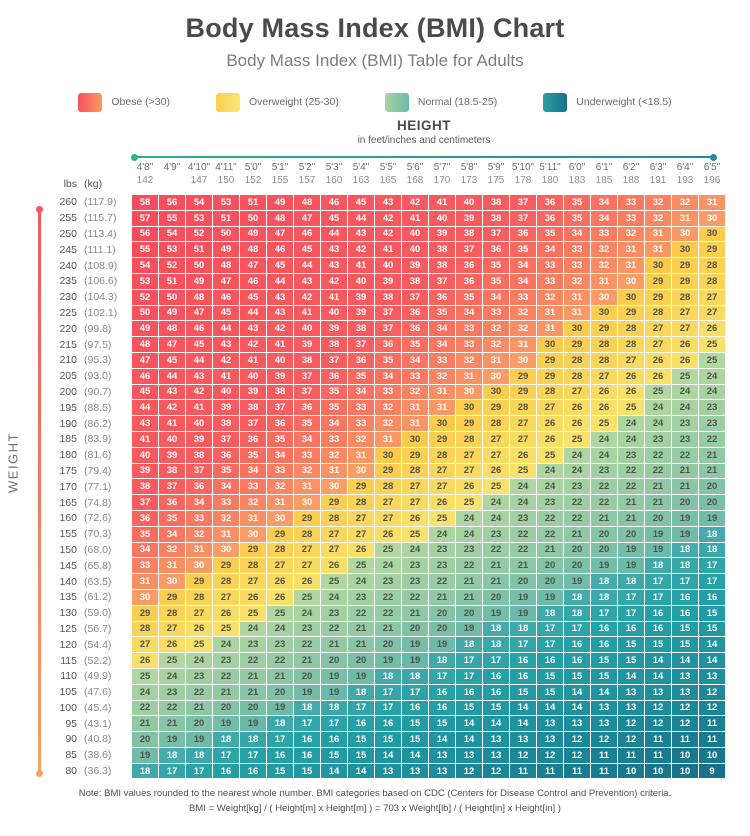 The width and height of the screenshot is (750, 836). What do you see at coordinates (658, 265) in the screenshot?
I see `bmi-cell: 30` at bounding box center [658, 265].